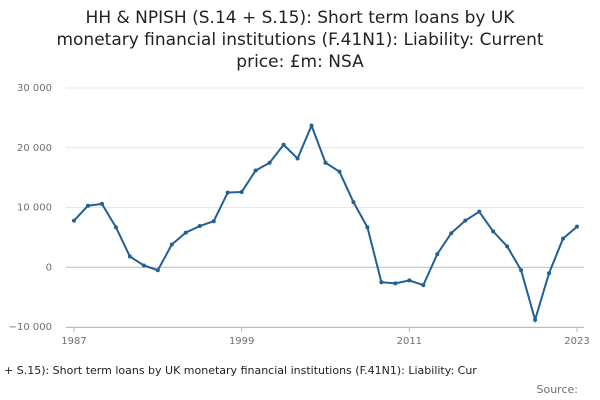  I want to click on chart-title: price: £m: NSA, so click(300, 62).